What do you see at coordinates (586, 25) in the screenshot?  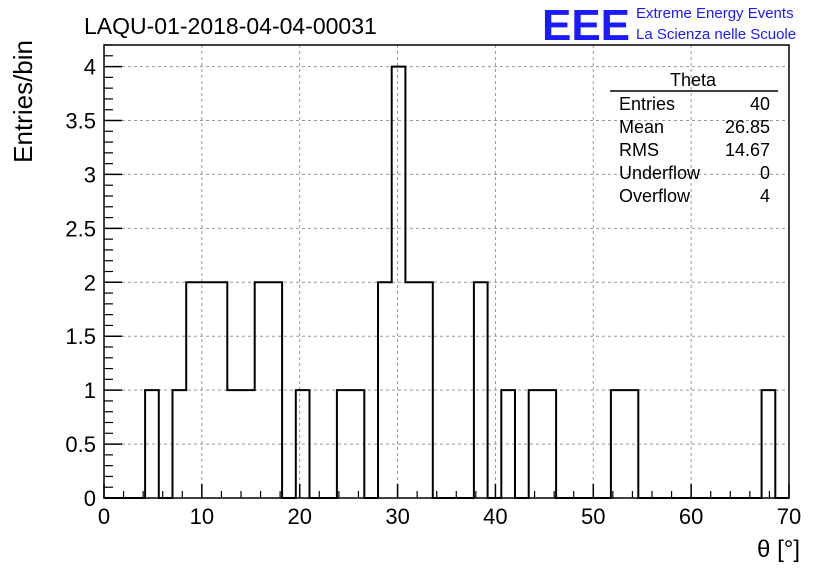 I see `eee-logo-mark: EEE` at bounding box center [586, 25].